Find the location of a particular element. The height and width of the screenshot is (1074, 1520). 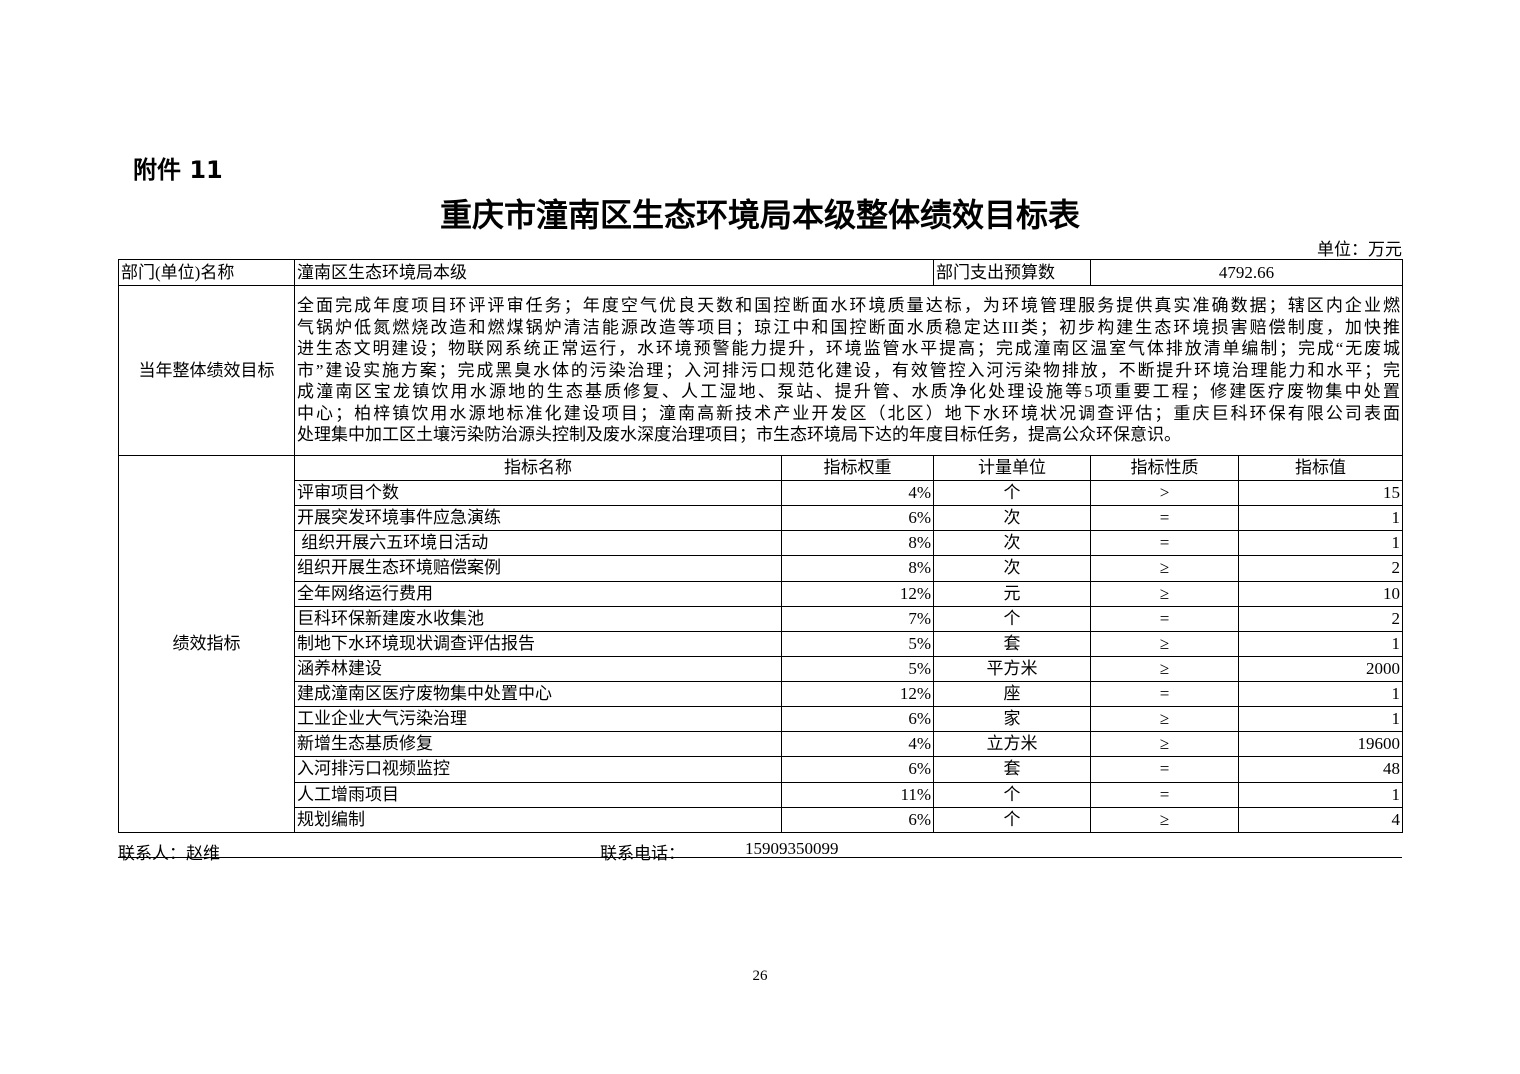

indicator-name: 建成潼南区医疗废物集中处置中心 is located at coordinates (538, 694).